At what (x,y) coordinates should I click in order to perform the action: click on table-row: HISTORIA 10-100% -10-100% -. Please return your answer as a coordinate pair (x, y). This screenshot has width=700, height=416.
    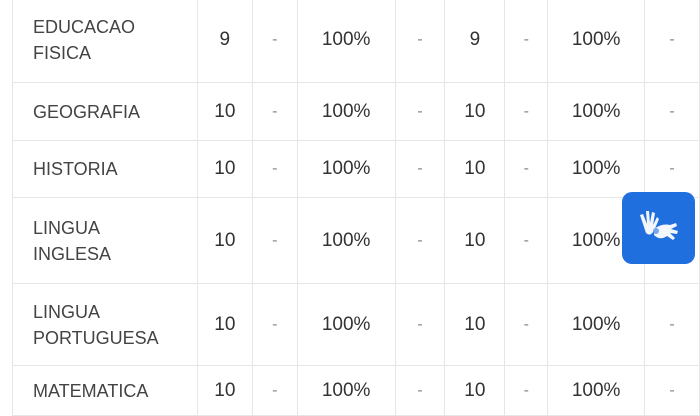
    Looking at the image, I should click on (356, 169).